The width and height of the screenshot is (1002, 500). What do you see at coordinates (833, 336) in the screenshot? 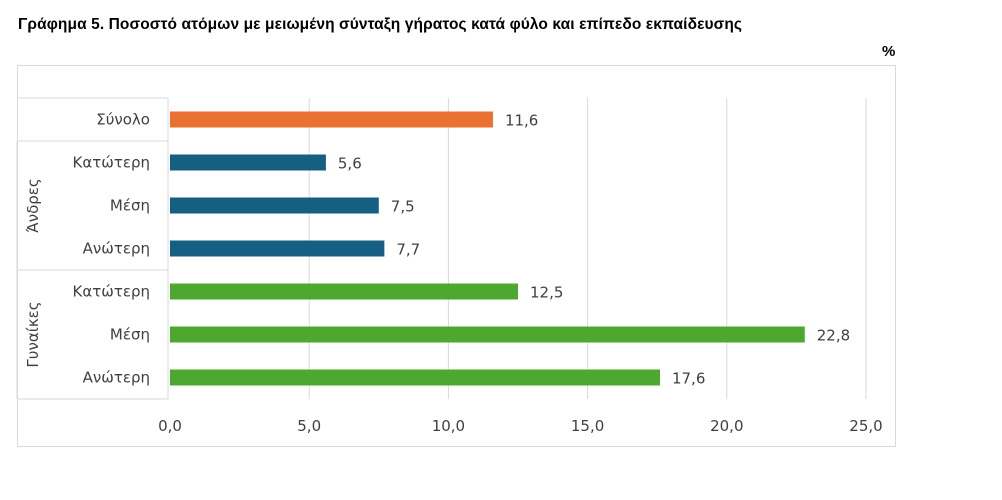
I see `data-label: 22,8` at bounding box center [833, 336].